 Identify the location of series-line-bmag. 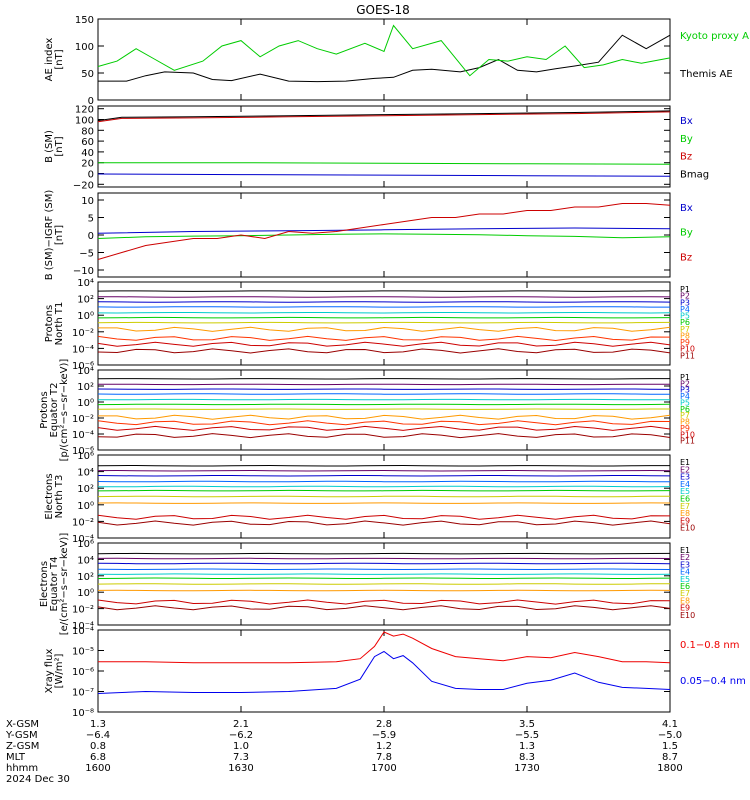
(384, 116).